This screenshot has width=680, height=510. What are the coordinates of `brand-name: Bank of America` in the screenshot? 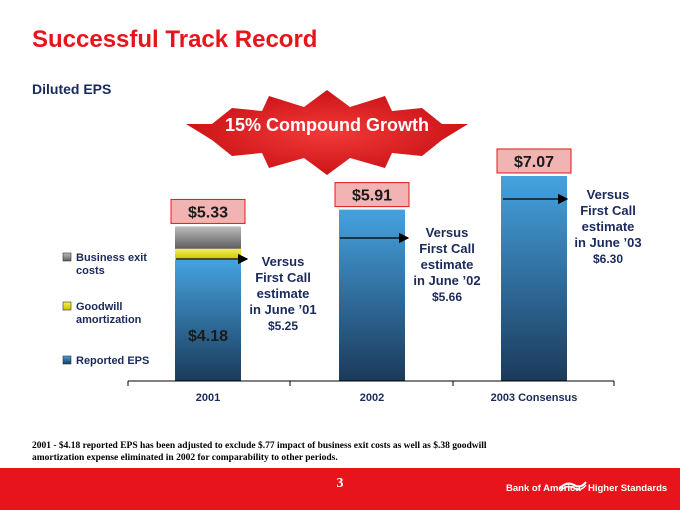 It's located at (543, 488).